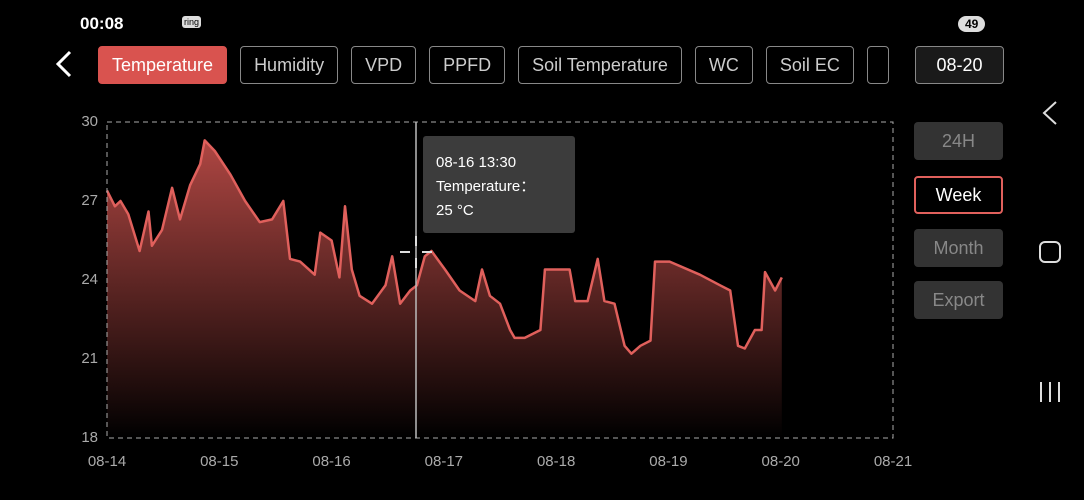 Image resolution: width=1084 pixels, height=500 pixels. Describe the element at coordinates (63, 64) in the screenshot. I see `back-button` at that location.